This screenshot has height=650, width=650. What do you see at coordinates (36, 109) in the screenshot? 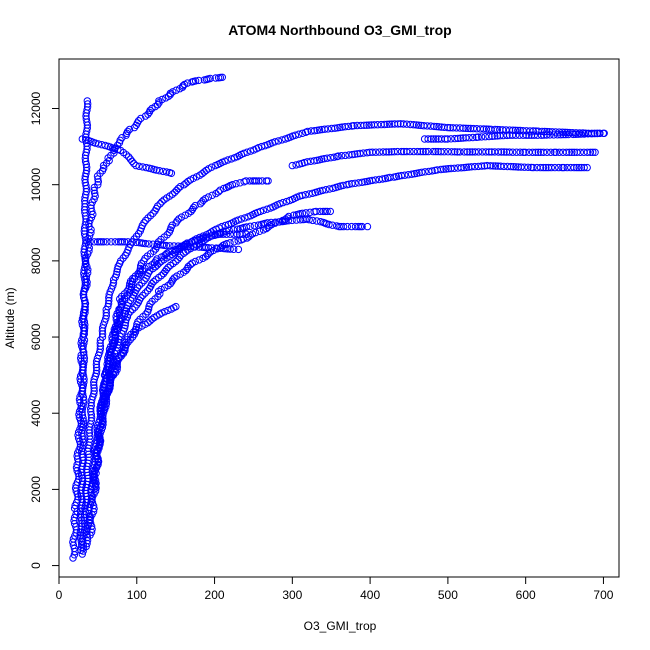
I see `y-tick-label: 12000` at bounding box center [36, 109].